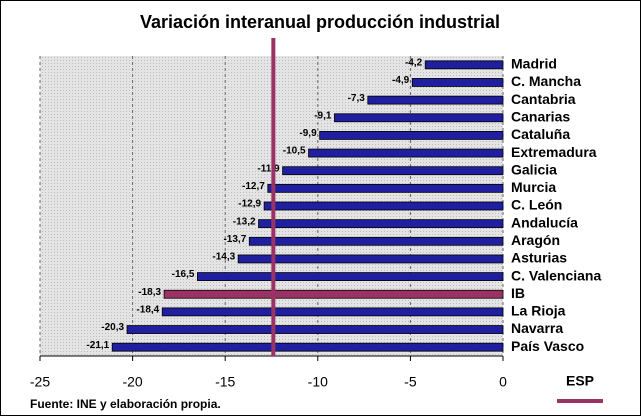 The image size is (641, 416). What do you see at coordinates (539, 258) in the screenshot?
I see `y-tick-label: Asturias` at bounding box center [539, 258].